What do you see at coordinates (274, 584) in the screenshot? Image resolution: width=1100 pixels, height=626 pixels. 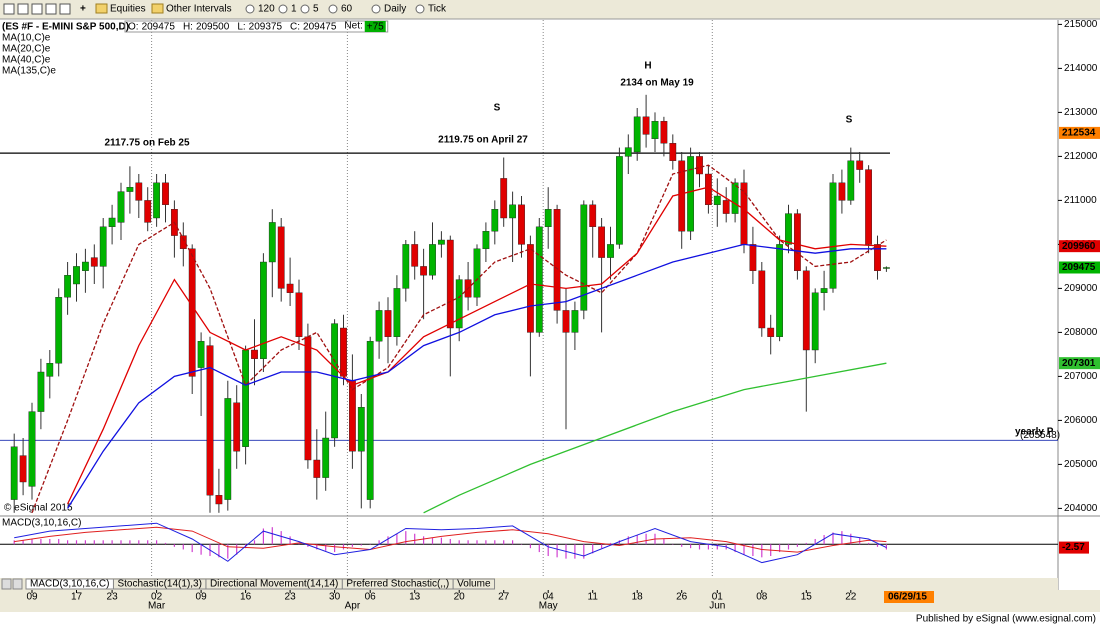 I see `tab-label: Directional Movement(14,14)` at bounding box center [274, 584].